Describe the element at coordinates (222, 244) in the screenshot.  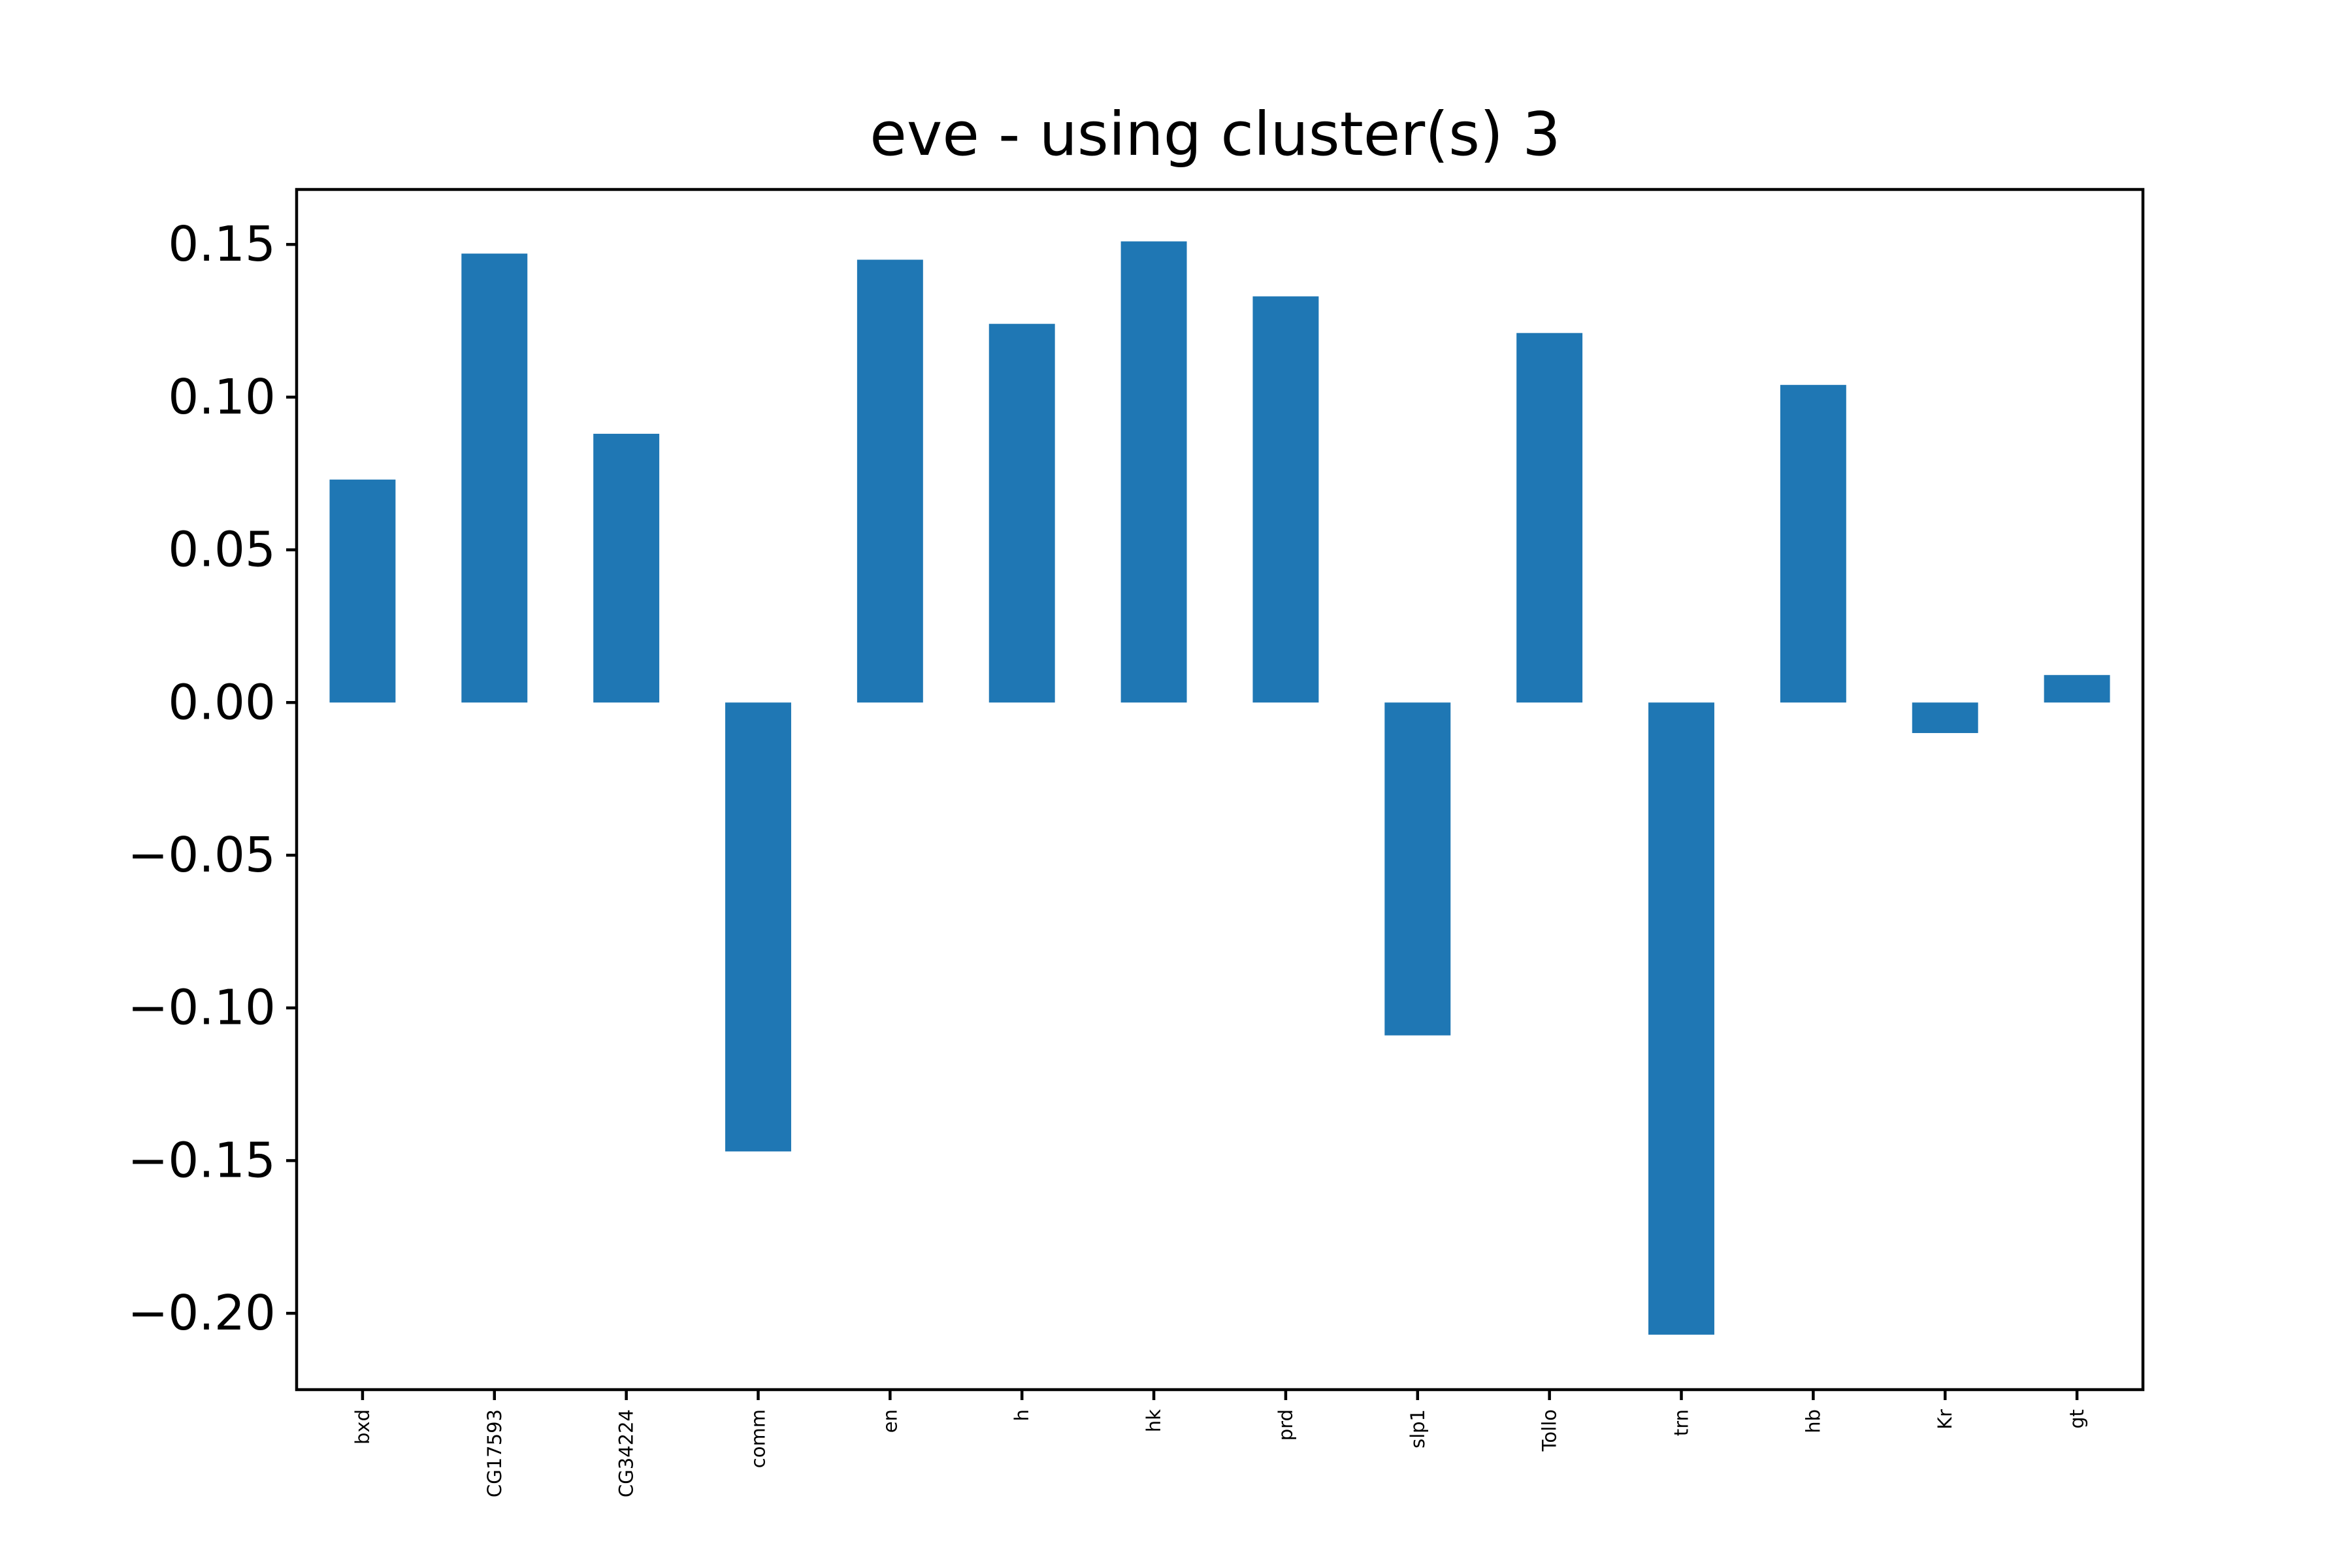
I see `y-tick-label: 0.15` at that location.